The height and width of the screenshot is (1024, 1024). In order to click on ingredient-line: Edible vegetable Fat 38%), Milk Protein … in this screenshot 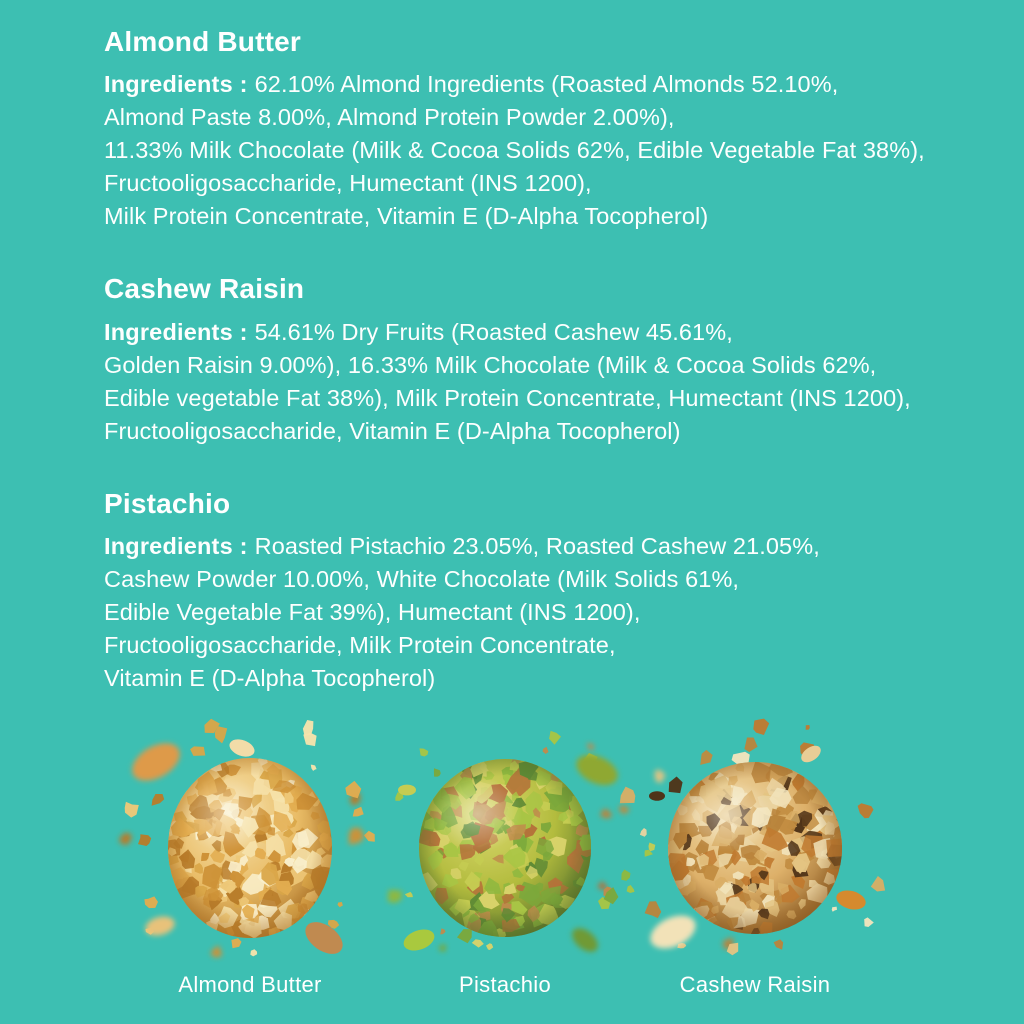, I will do `click(507, 397)`.